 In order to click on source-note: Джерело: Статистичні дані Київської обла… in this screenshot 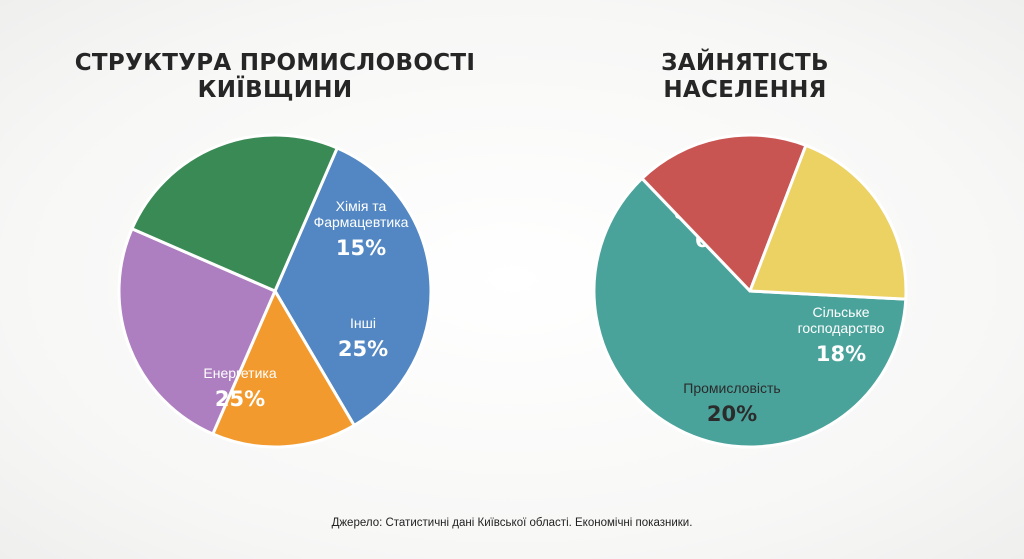, I will do `click(512, 523)`.